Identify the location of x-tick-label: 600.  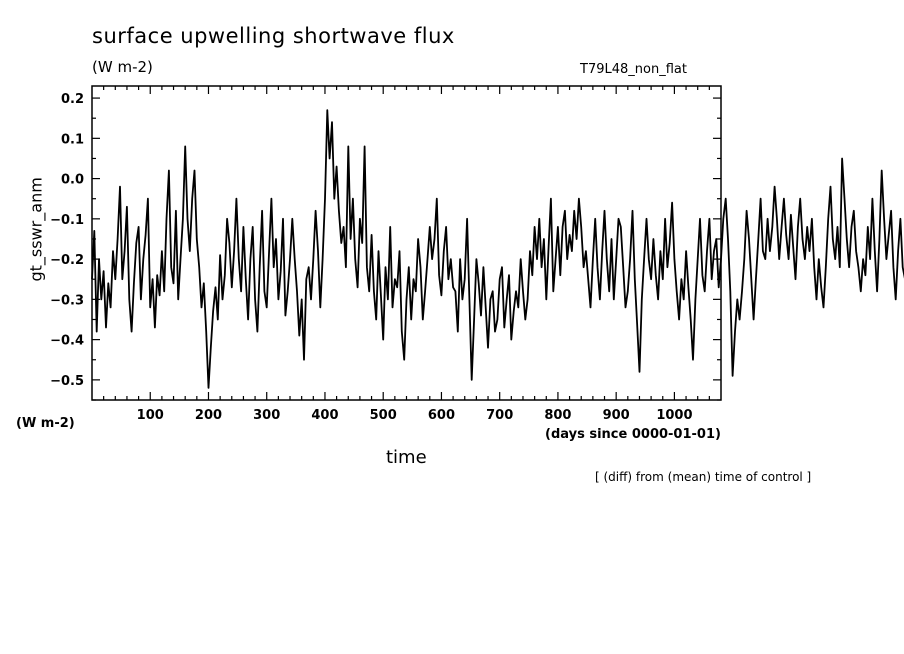
(441, 415).